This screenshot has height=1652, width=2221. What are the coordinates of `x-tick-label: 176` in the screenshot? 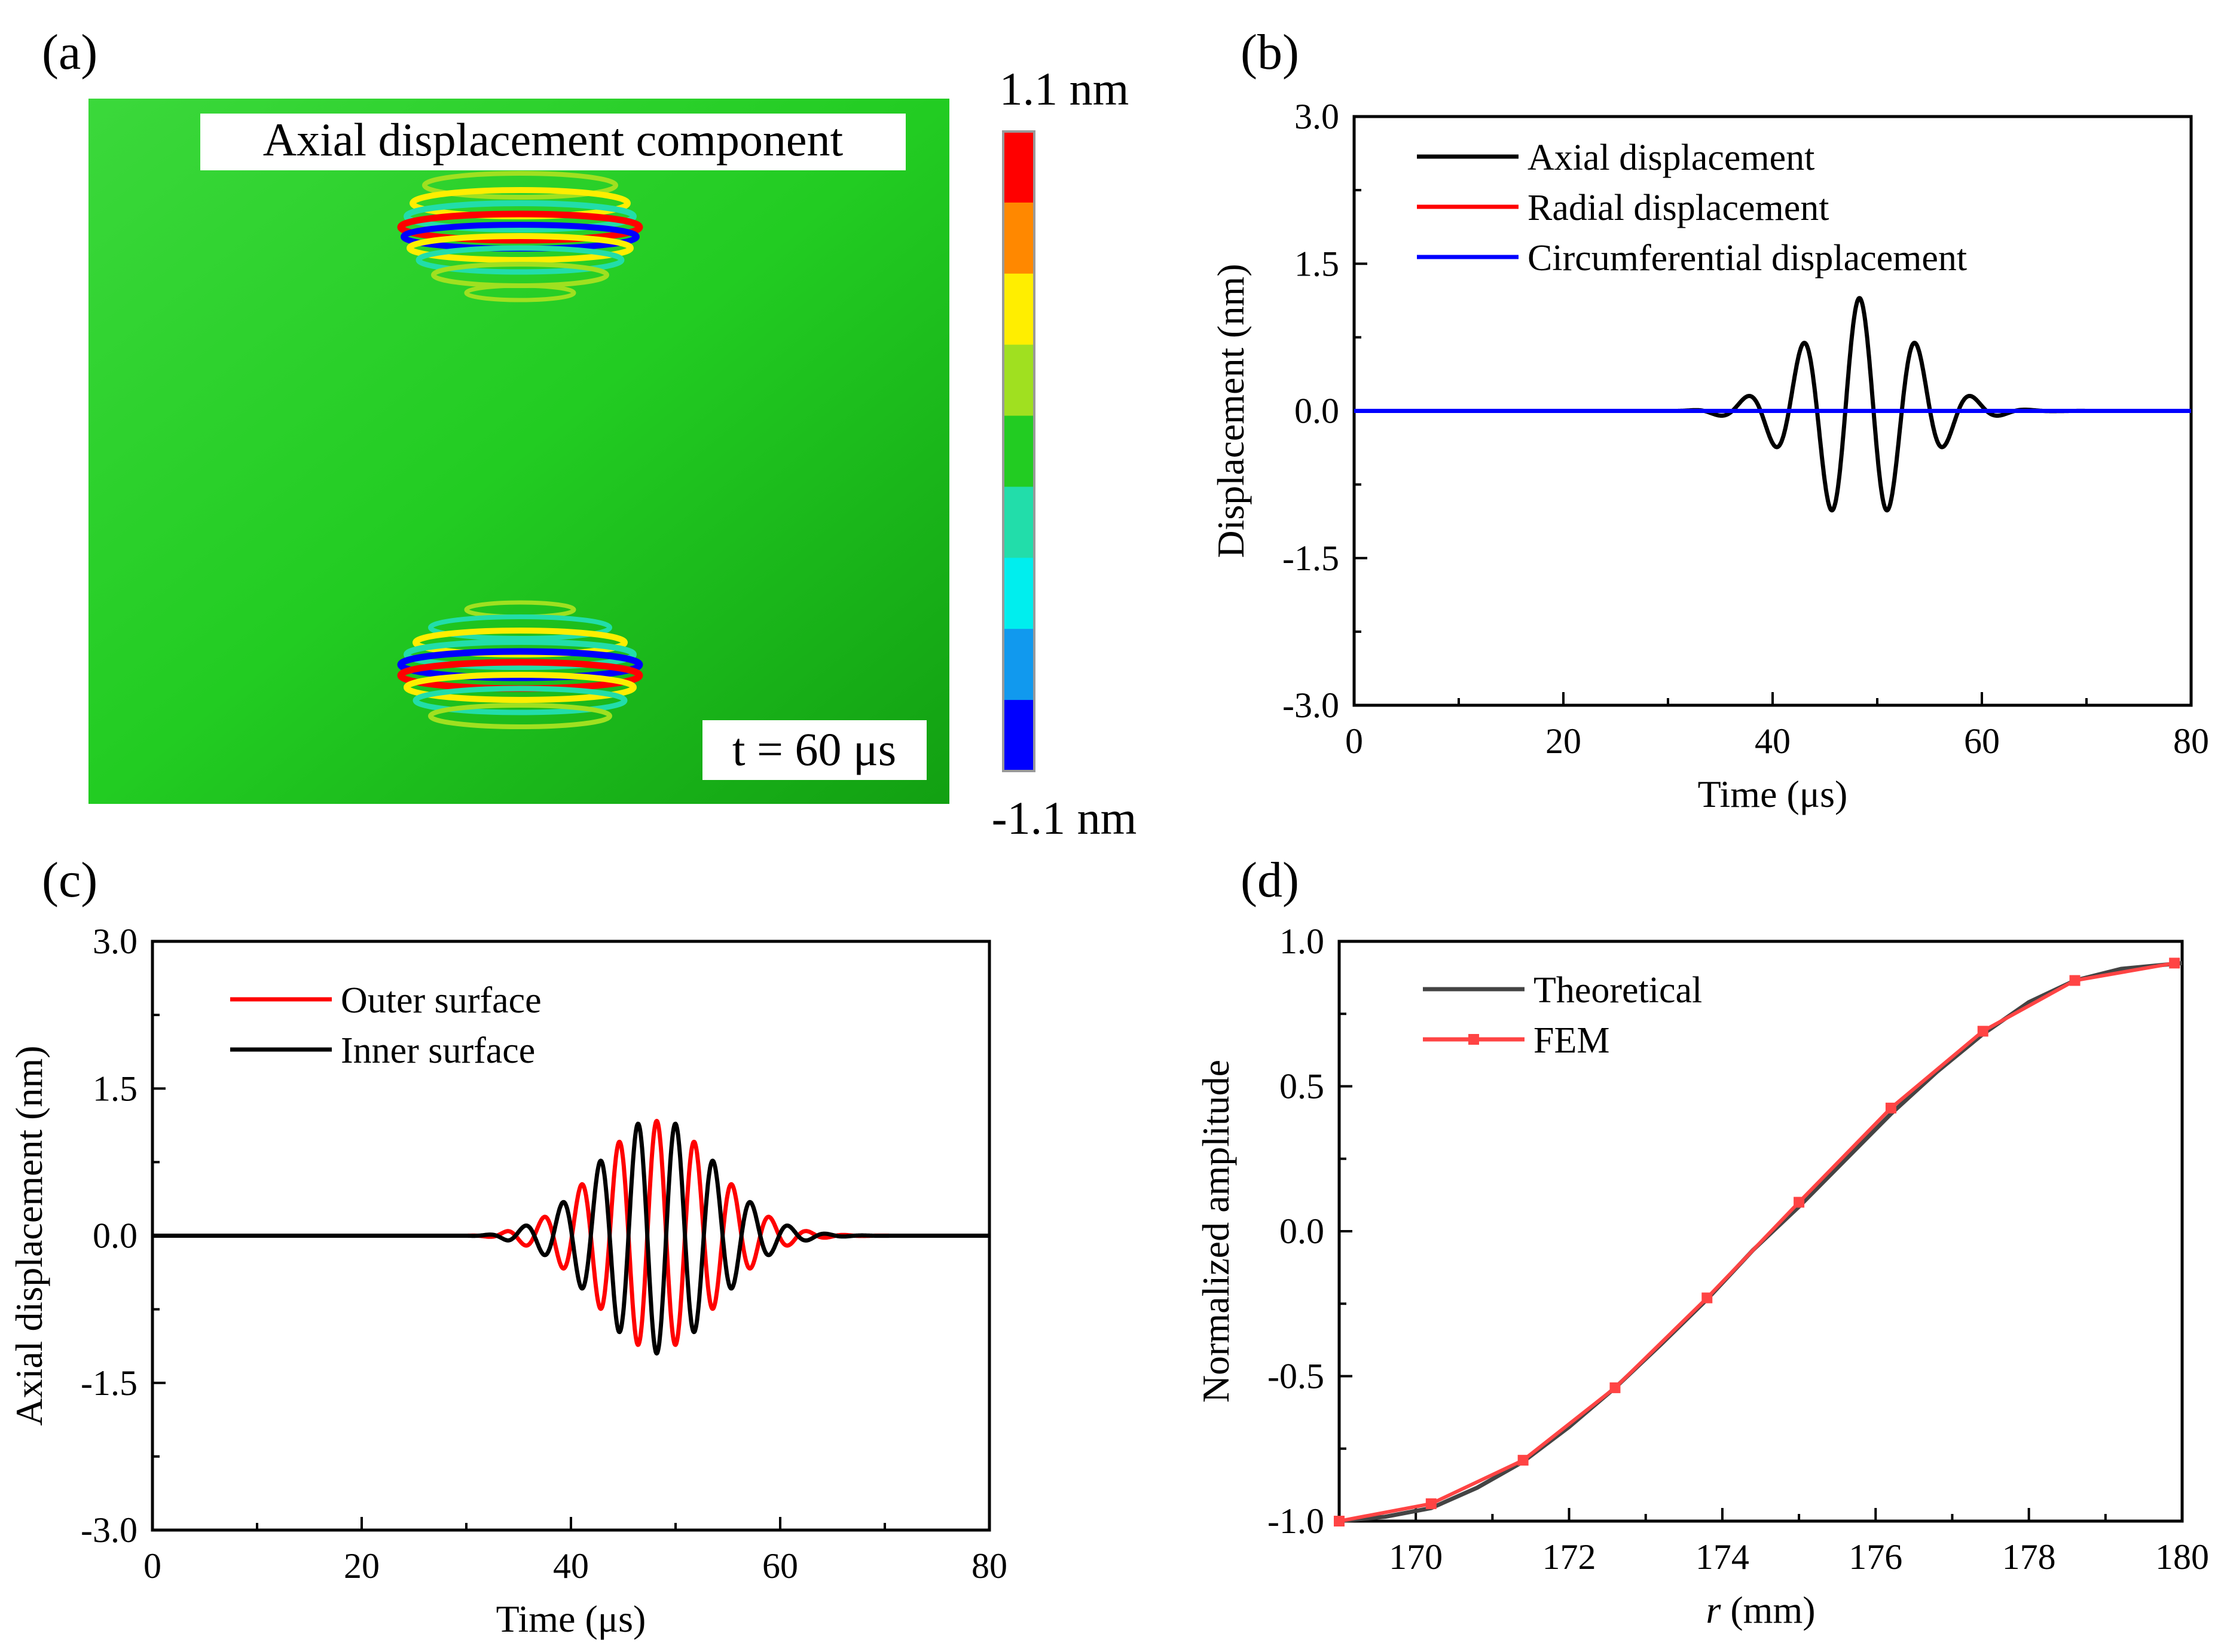 It's located at (1875, 1557).